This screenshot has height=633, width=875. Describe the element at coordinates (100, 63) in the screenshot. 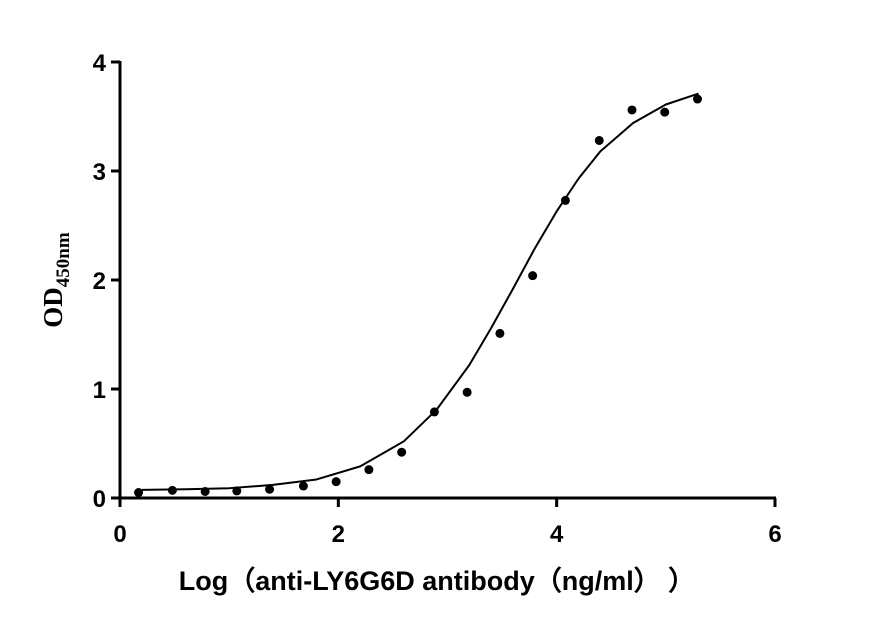

I see `y-tick-label: 4` at that location.